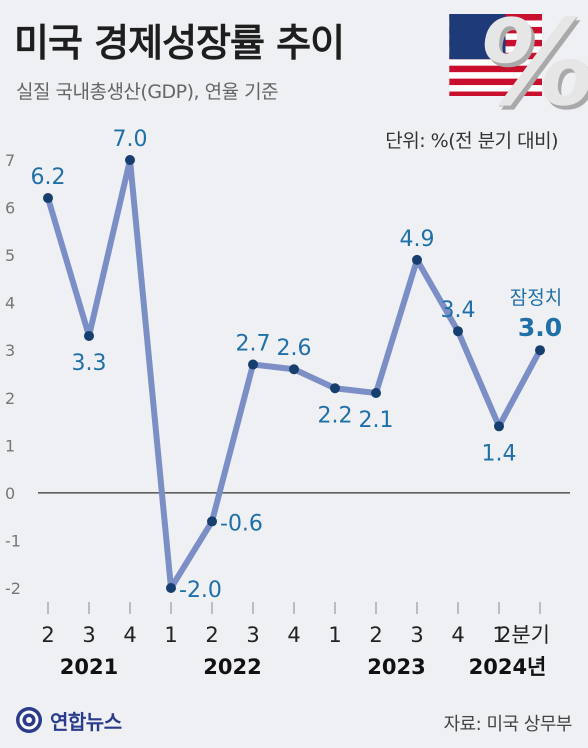  I want to click on year-label: 2021, so click(89, 667).